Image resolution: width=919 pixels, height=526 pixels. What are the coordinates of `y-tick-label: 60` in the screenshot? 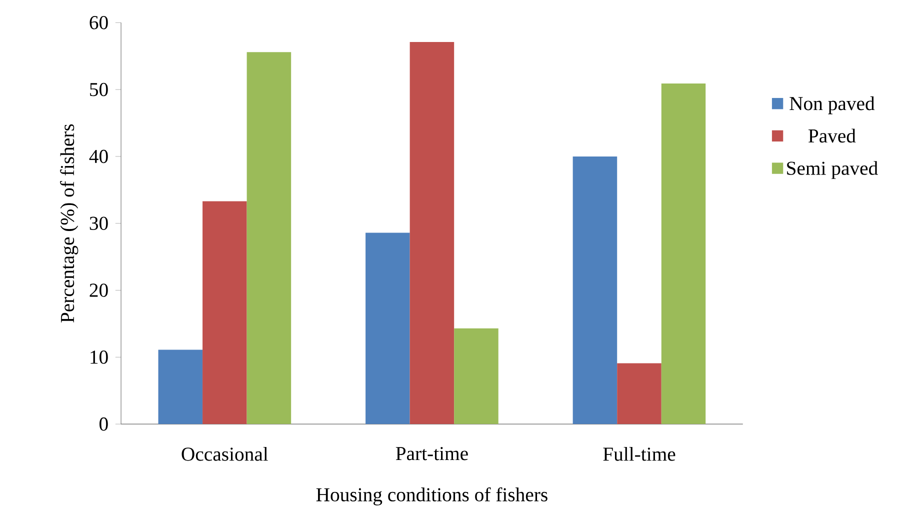 It's located at (99, 23).